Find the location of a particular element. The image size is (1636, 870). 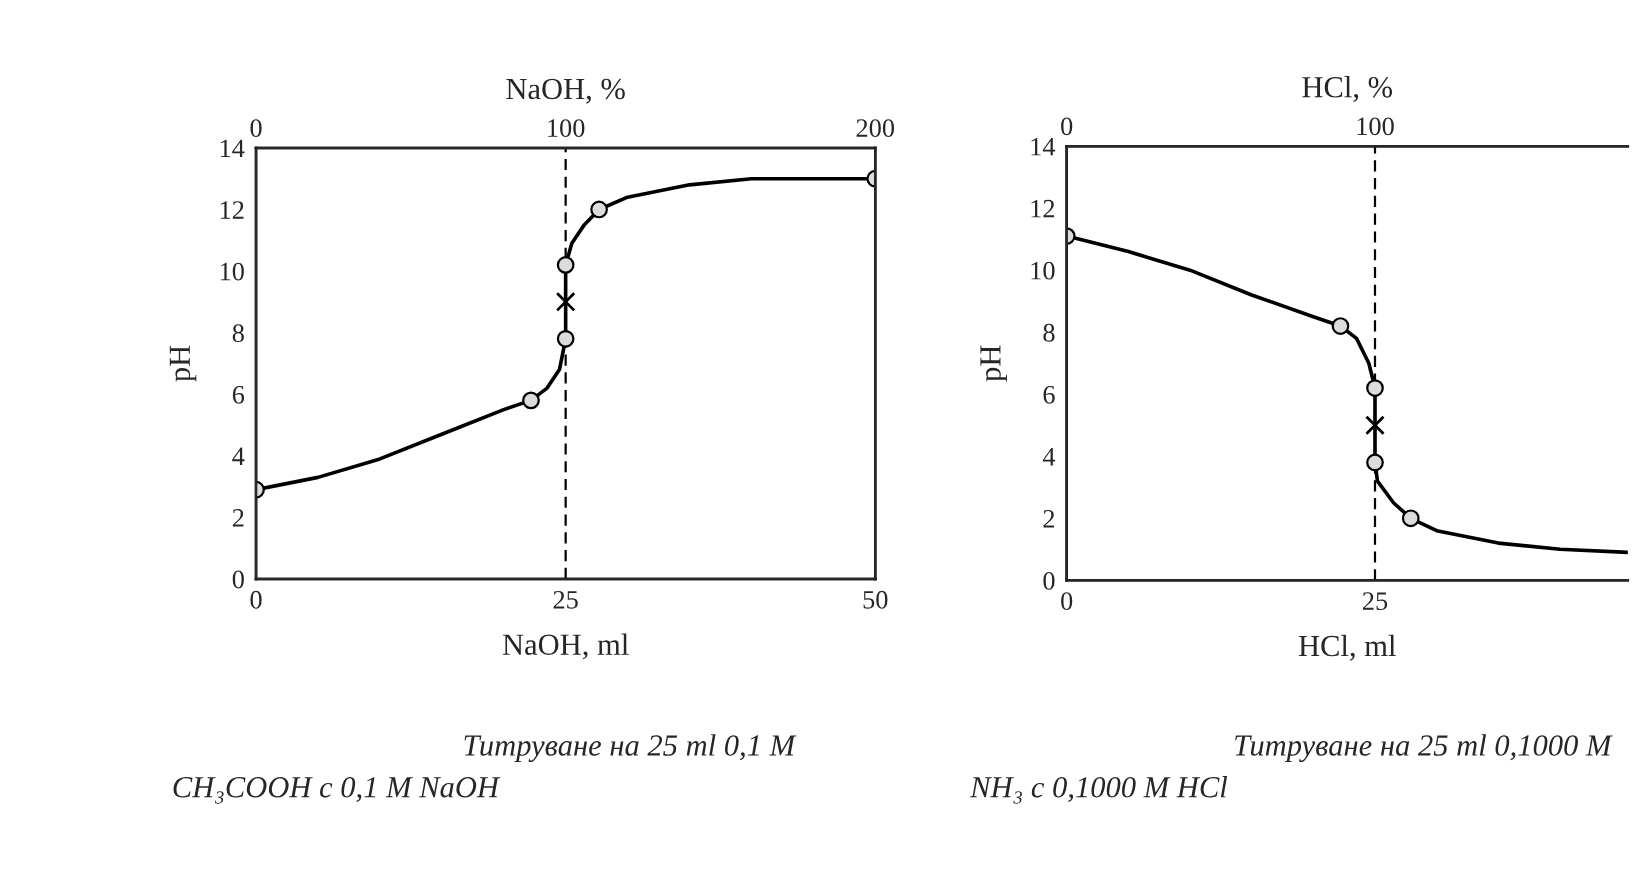

x2-tick-label: 200 is located at coordinates (875, 128).